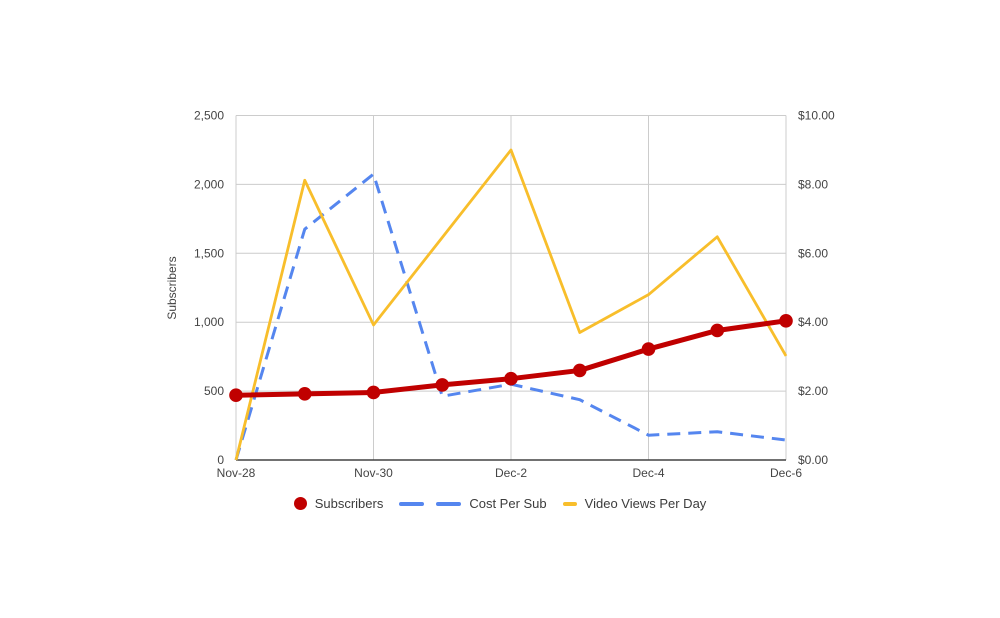 This screenshot has width=1000, height=618. I want to click on legend-label-video-views: Video Views Per Day, so click(645, 503).